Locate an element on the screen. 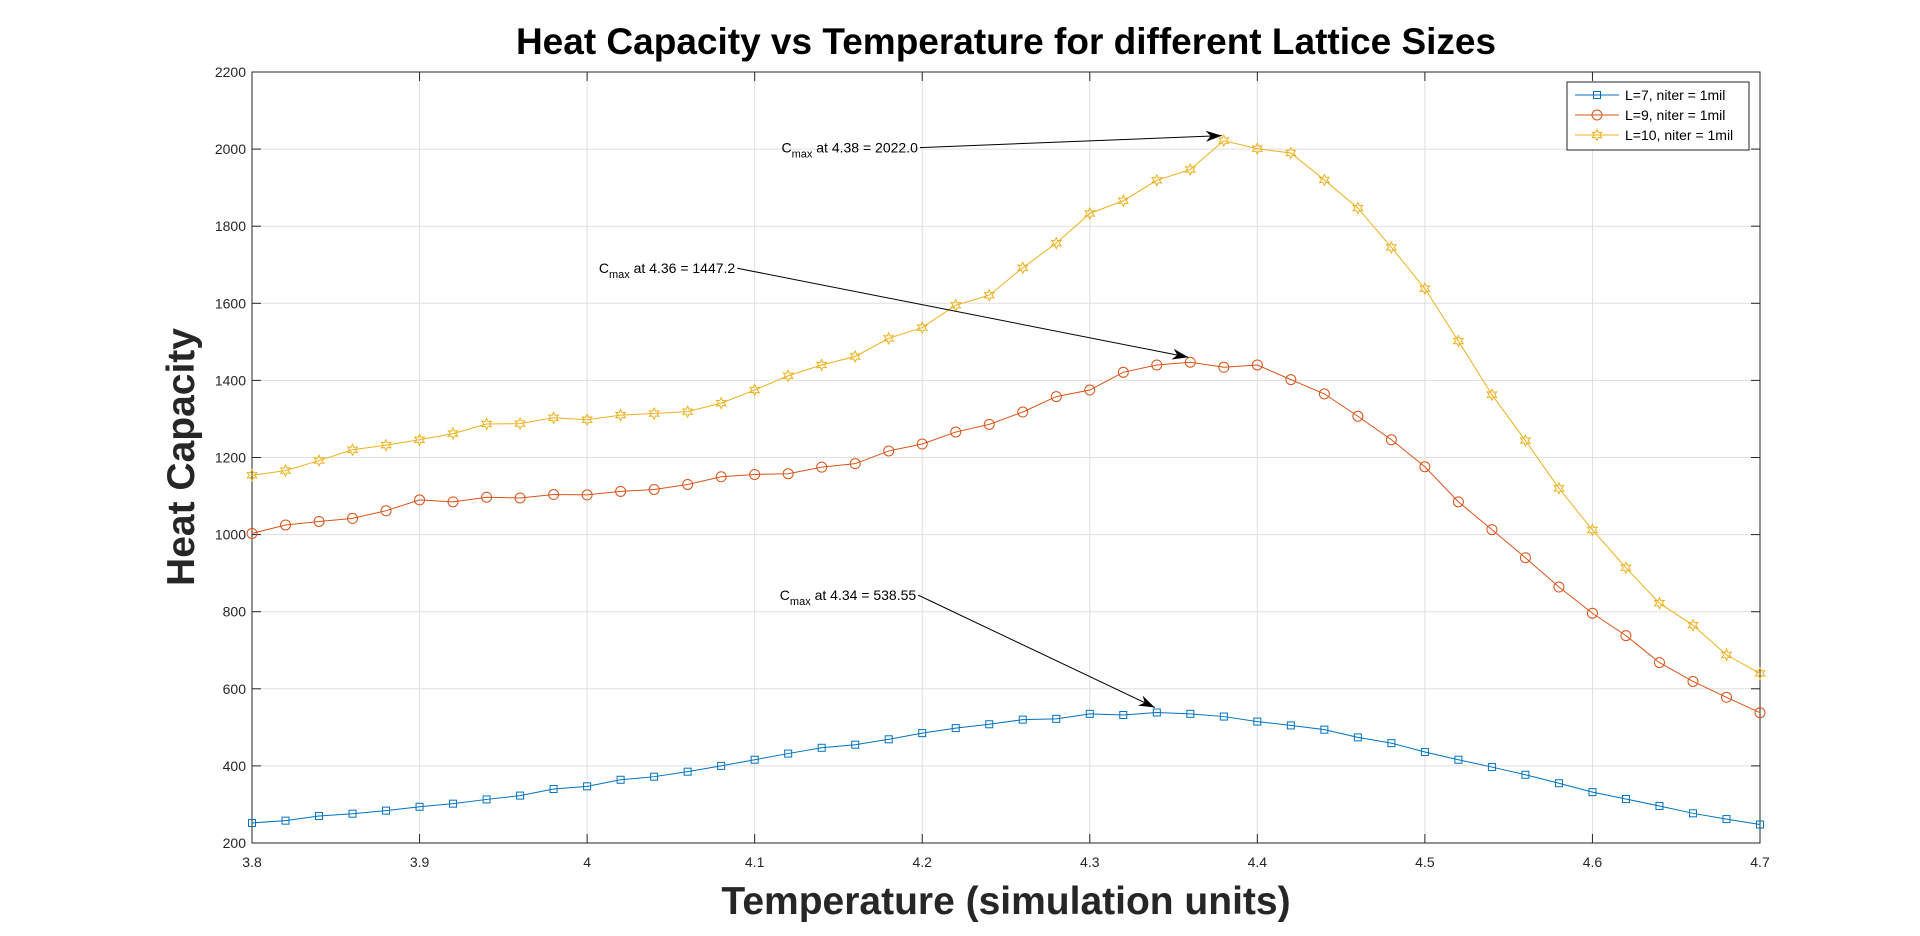 This screenshot has width=1920, height=936. x-tick-label: 3.8 is located at coordinates (252, 862).